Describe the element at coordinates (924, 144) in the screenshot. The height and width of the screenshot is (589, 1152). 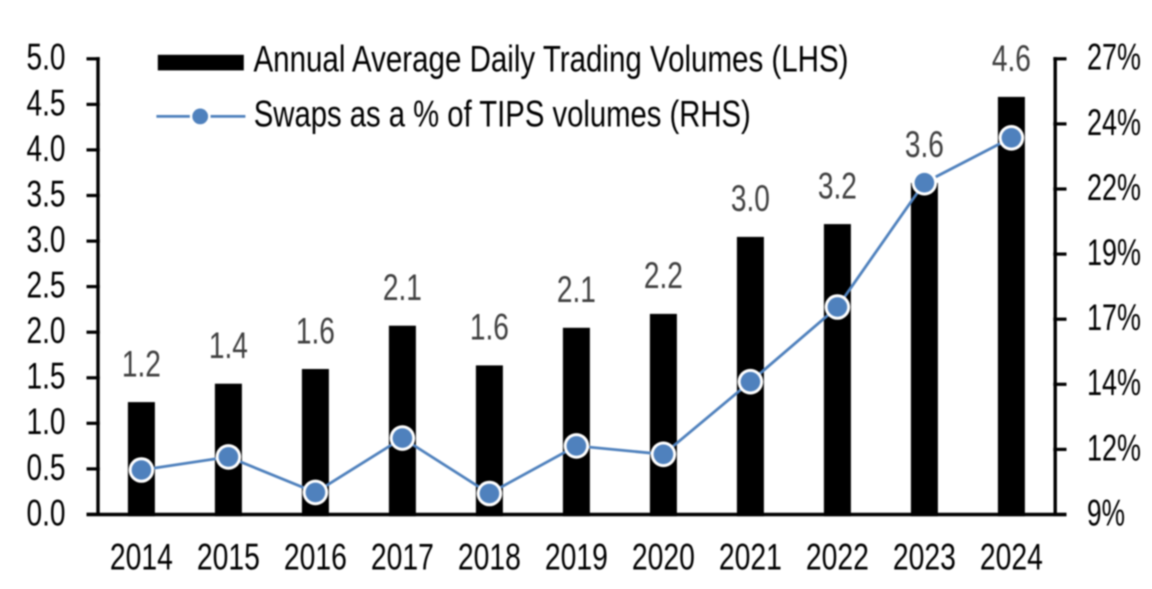
I see `svg-text: 3.6` at that location.